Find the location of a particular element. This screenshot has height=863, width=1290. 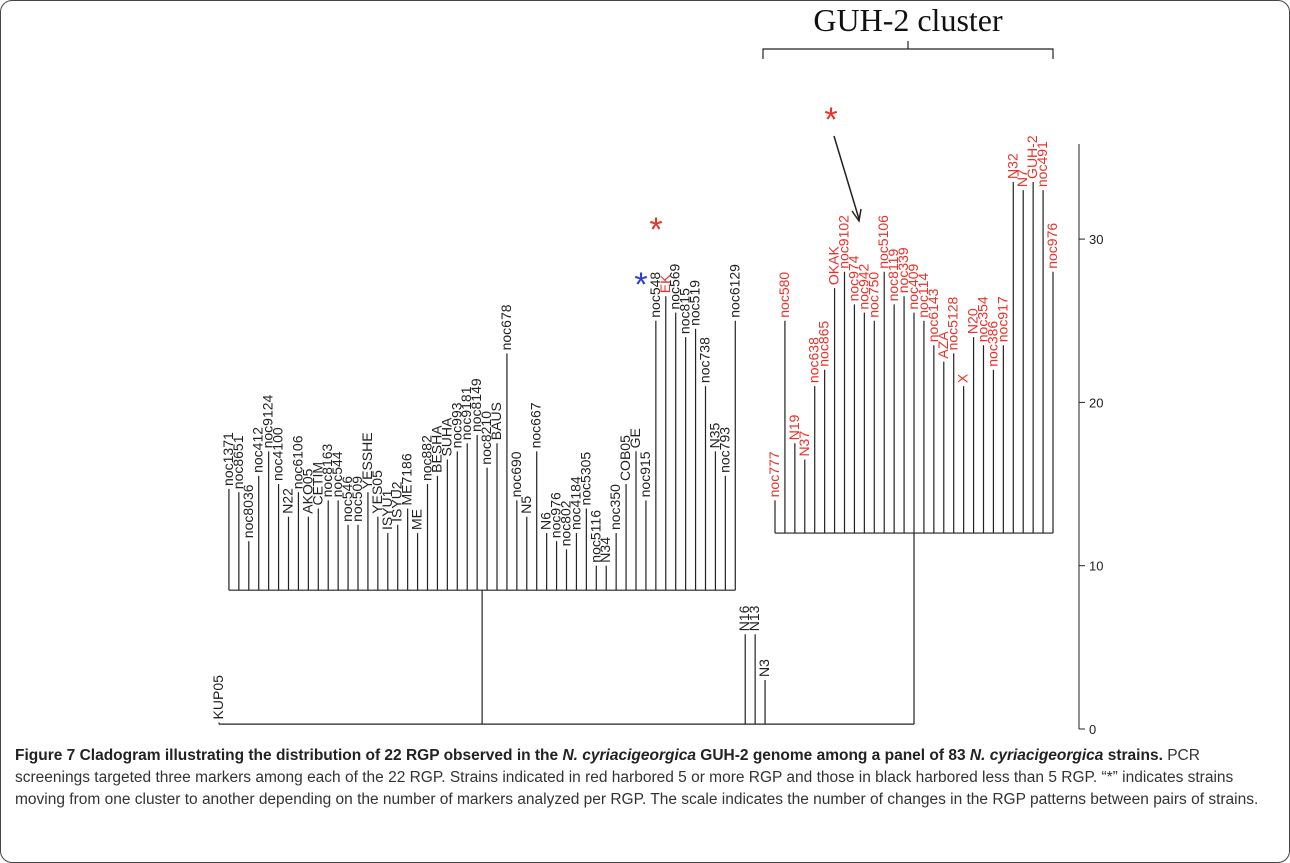

leaf-label: noc5128 is located at coordinates (953, 323).